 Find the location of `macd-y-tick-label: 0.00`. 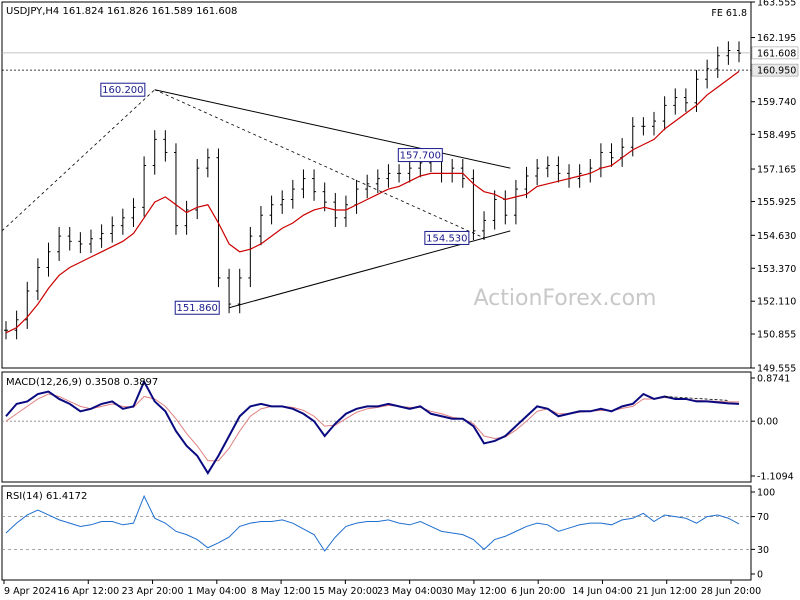

macd-y-tick-label: 0.00 is located at coordinates (767, 422).